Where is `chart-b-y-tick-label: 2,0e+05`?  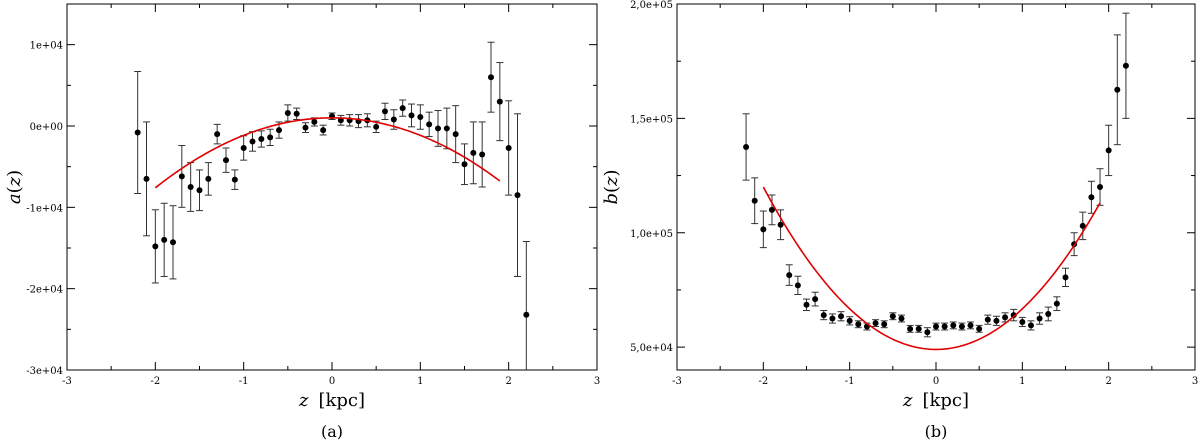
chart-b-y-tick-label: 2,0e+05 is located at coordinates (651, 5).